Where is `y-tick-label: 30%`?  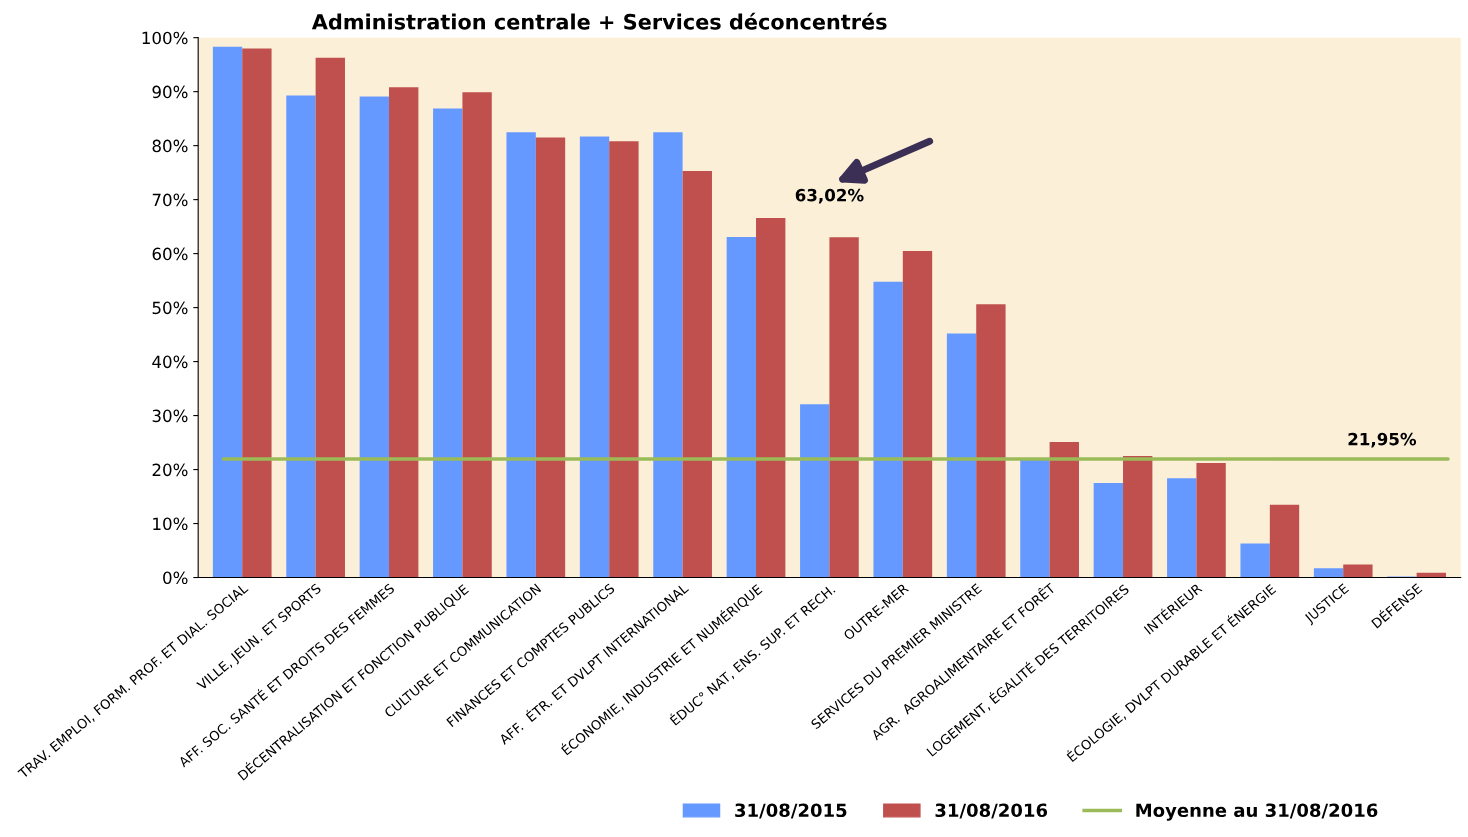 y-tick-label: 30% is located at coordinates (170, 416).